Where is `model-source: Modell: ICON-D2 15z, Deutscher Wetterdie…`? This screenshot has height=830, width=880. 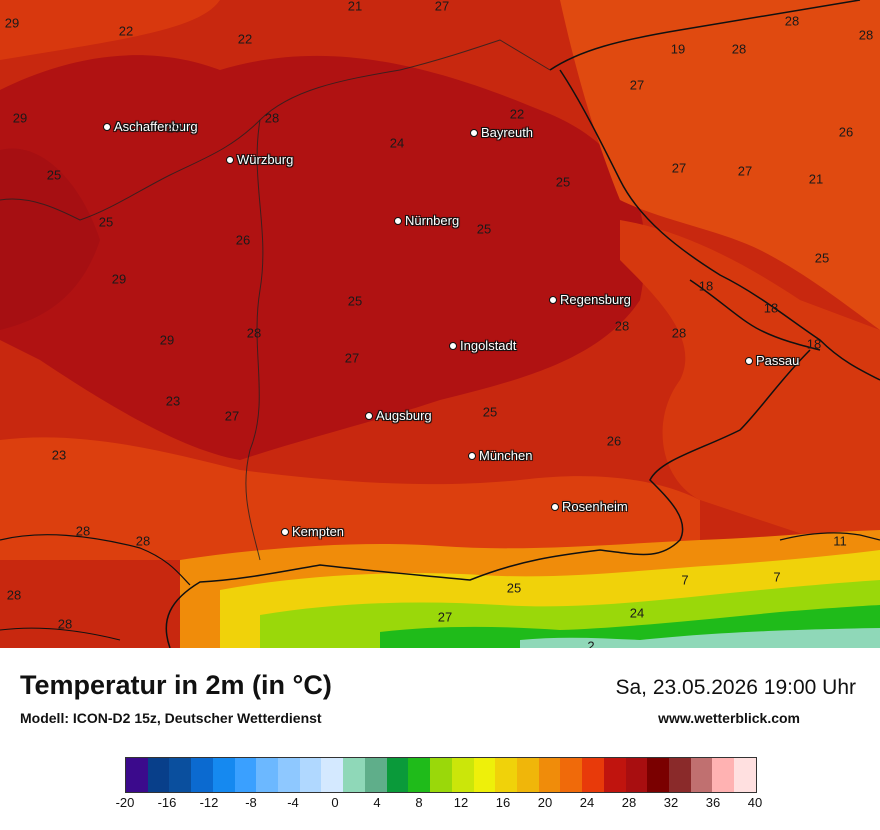
model-source: Modell: ICON-D2 15z, Deutscher Wetterdie… is located at coordinates (171, 718).